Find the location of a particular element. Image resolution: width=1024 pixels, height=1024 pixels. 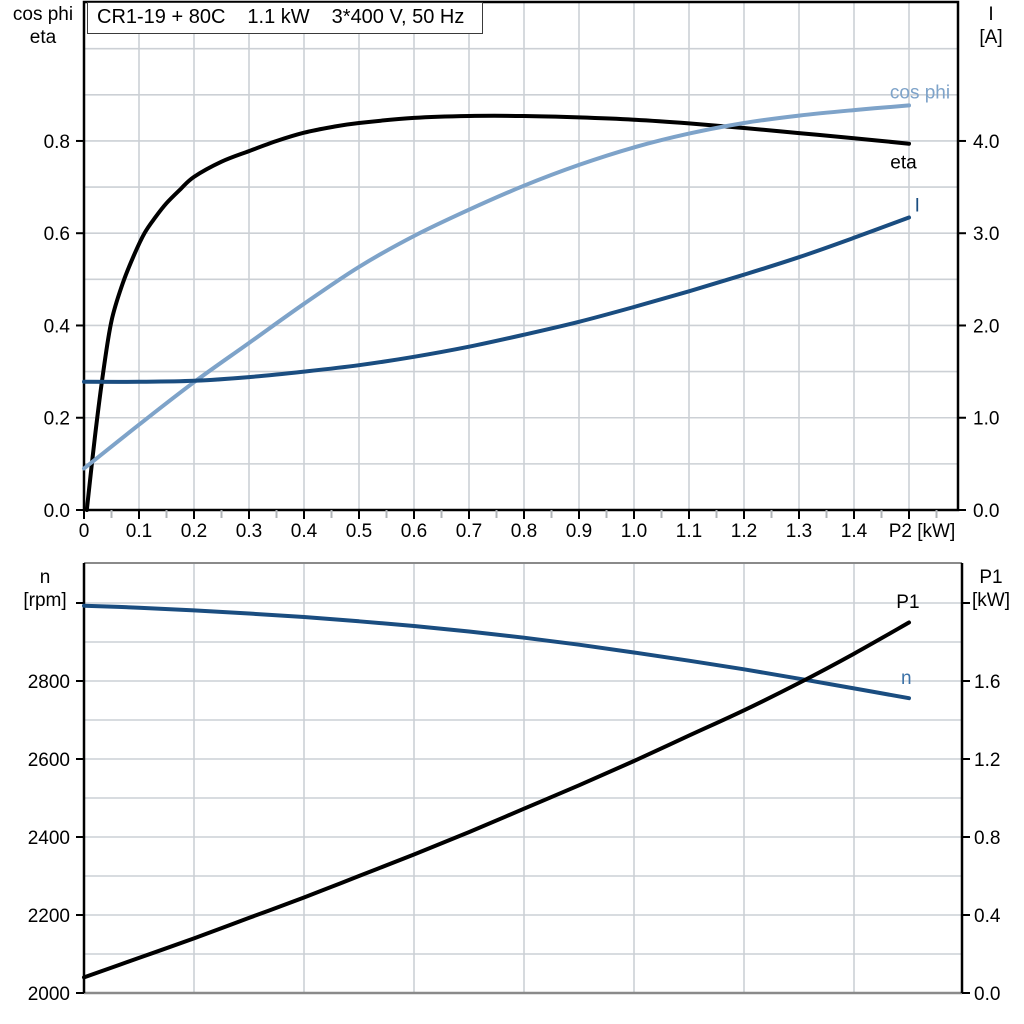

left-axis-tick-label: 0.6 is located at coordinates (57, 234).